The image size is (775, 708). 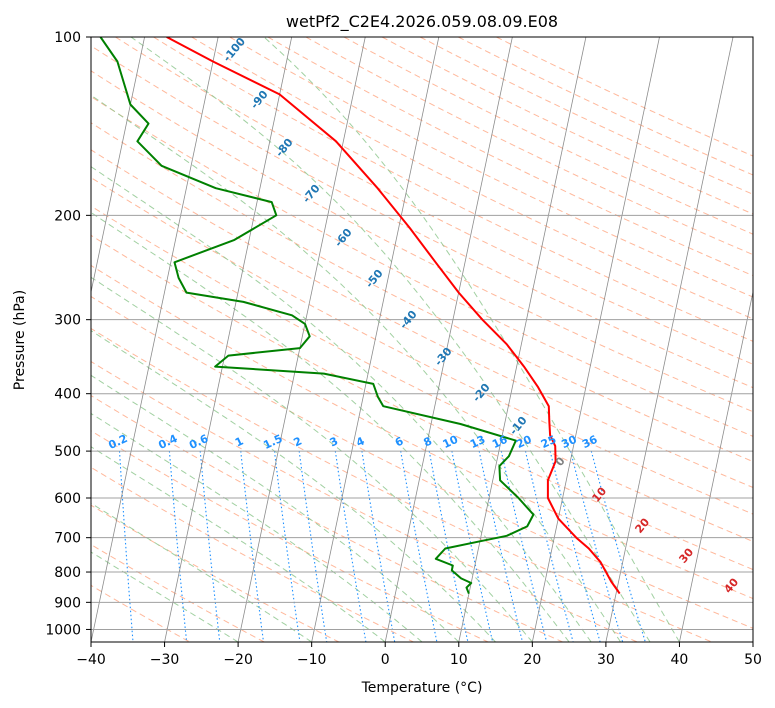 What do you see at coordinates (238, 660) in the screenshot?
I see `x-tick-label: −20` at bounding box center [238, 660].